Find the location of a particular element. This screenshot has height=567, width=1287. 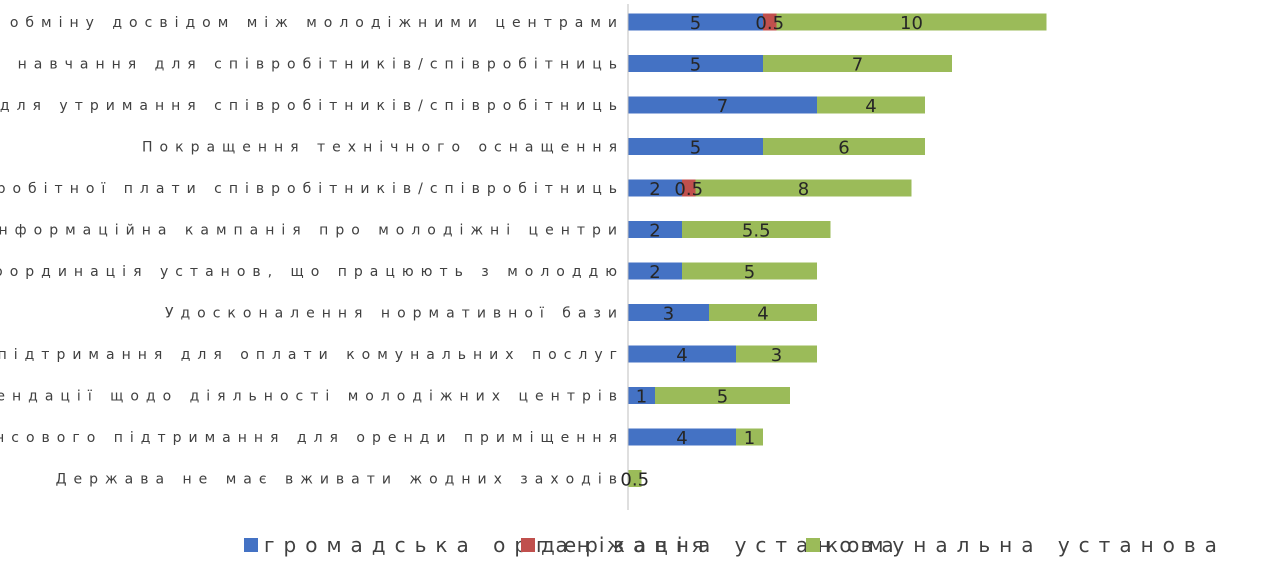

legend-label: комунальна установа is located at coordinates (1026, 545).